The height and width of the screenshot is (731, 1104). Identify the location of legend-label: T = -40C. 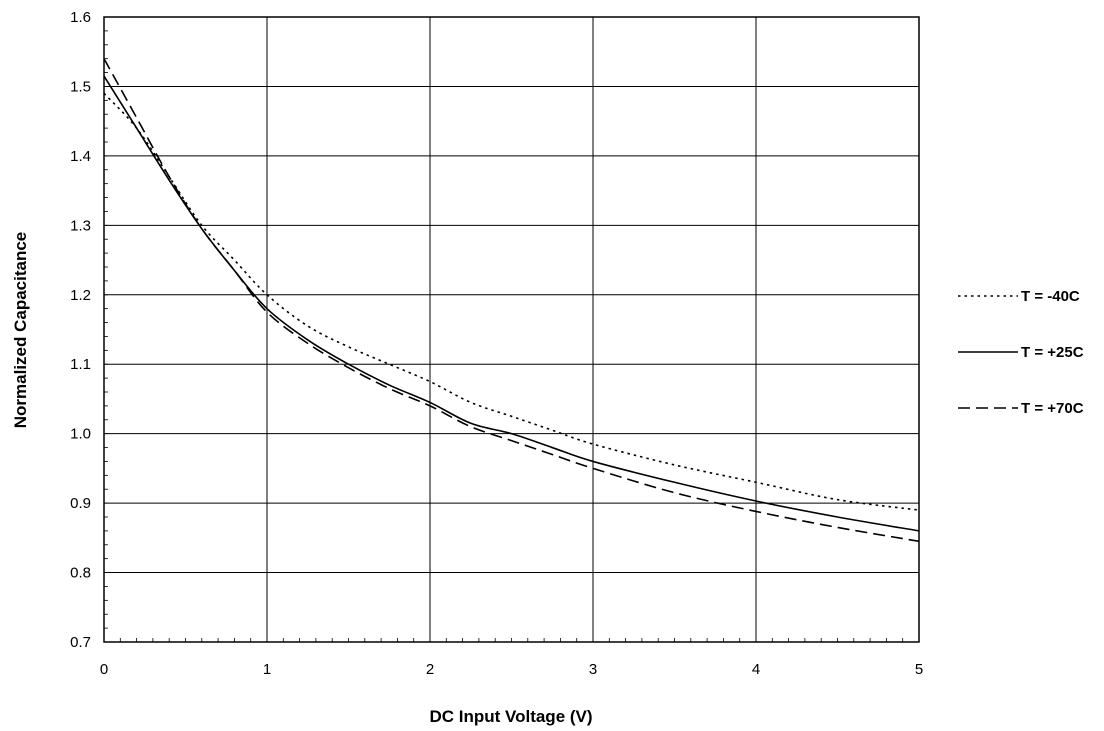
(1050, 296).